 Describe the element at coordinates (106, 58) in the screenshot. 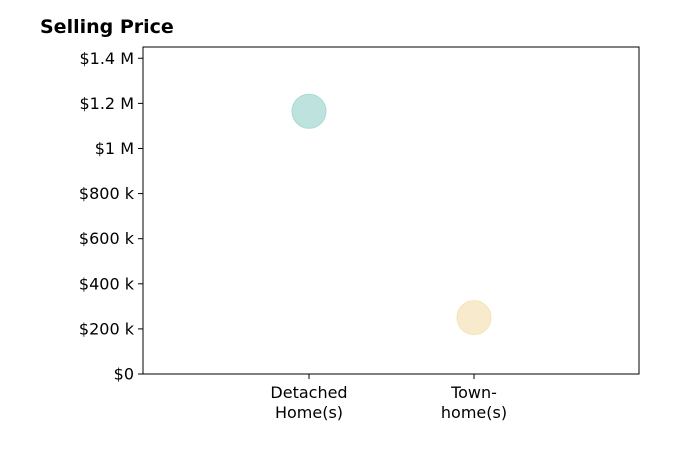

I see `y-tick-label: $1.4 M` at that location.